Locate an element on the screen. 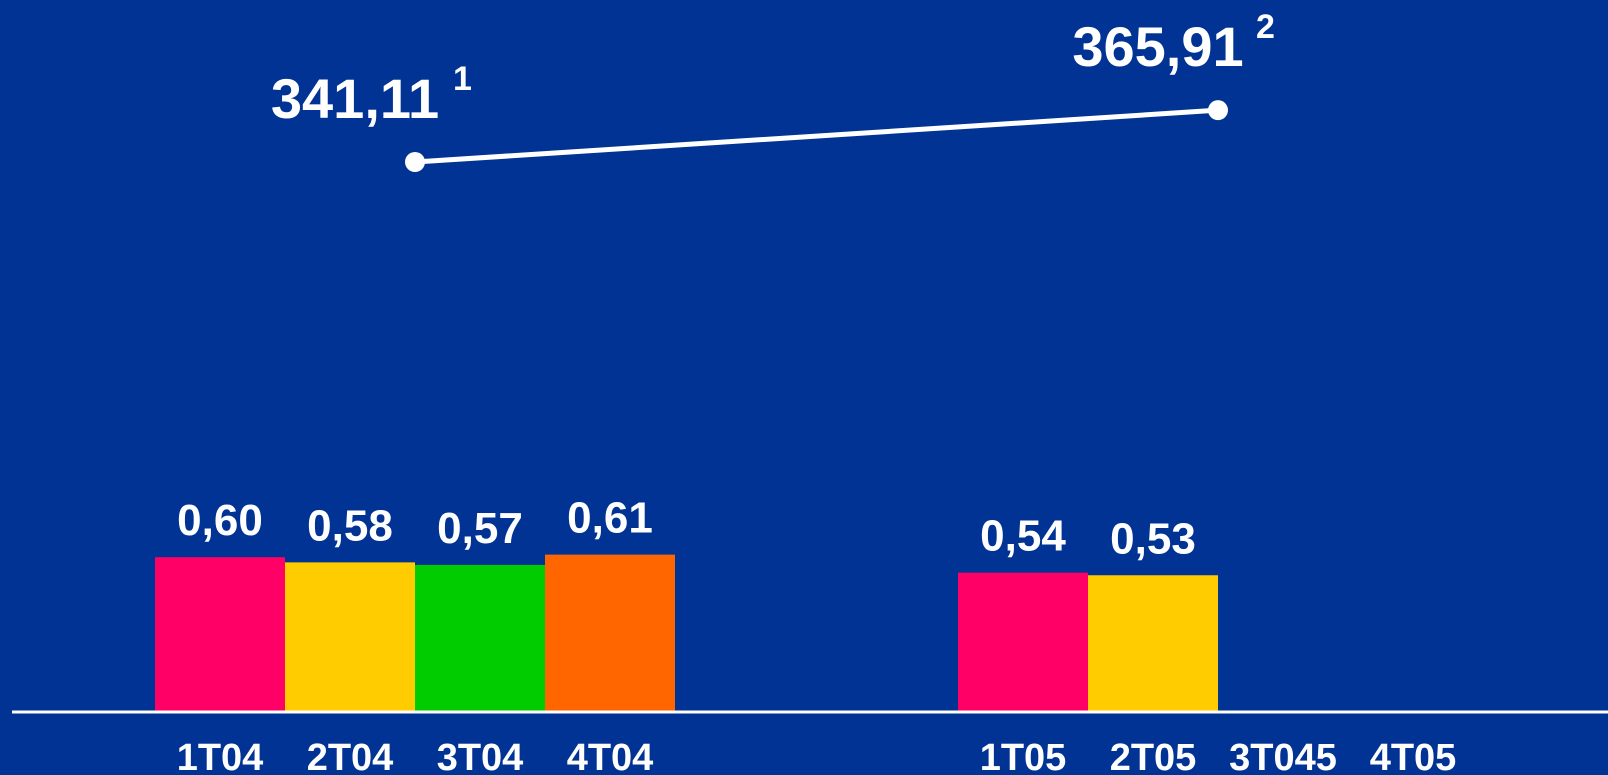 Image resolution: width=1608 pixels, height=775 pixels. x-tick-label-1t04: 1T04 is located at coordinates (220, 756).